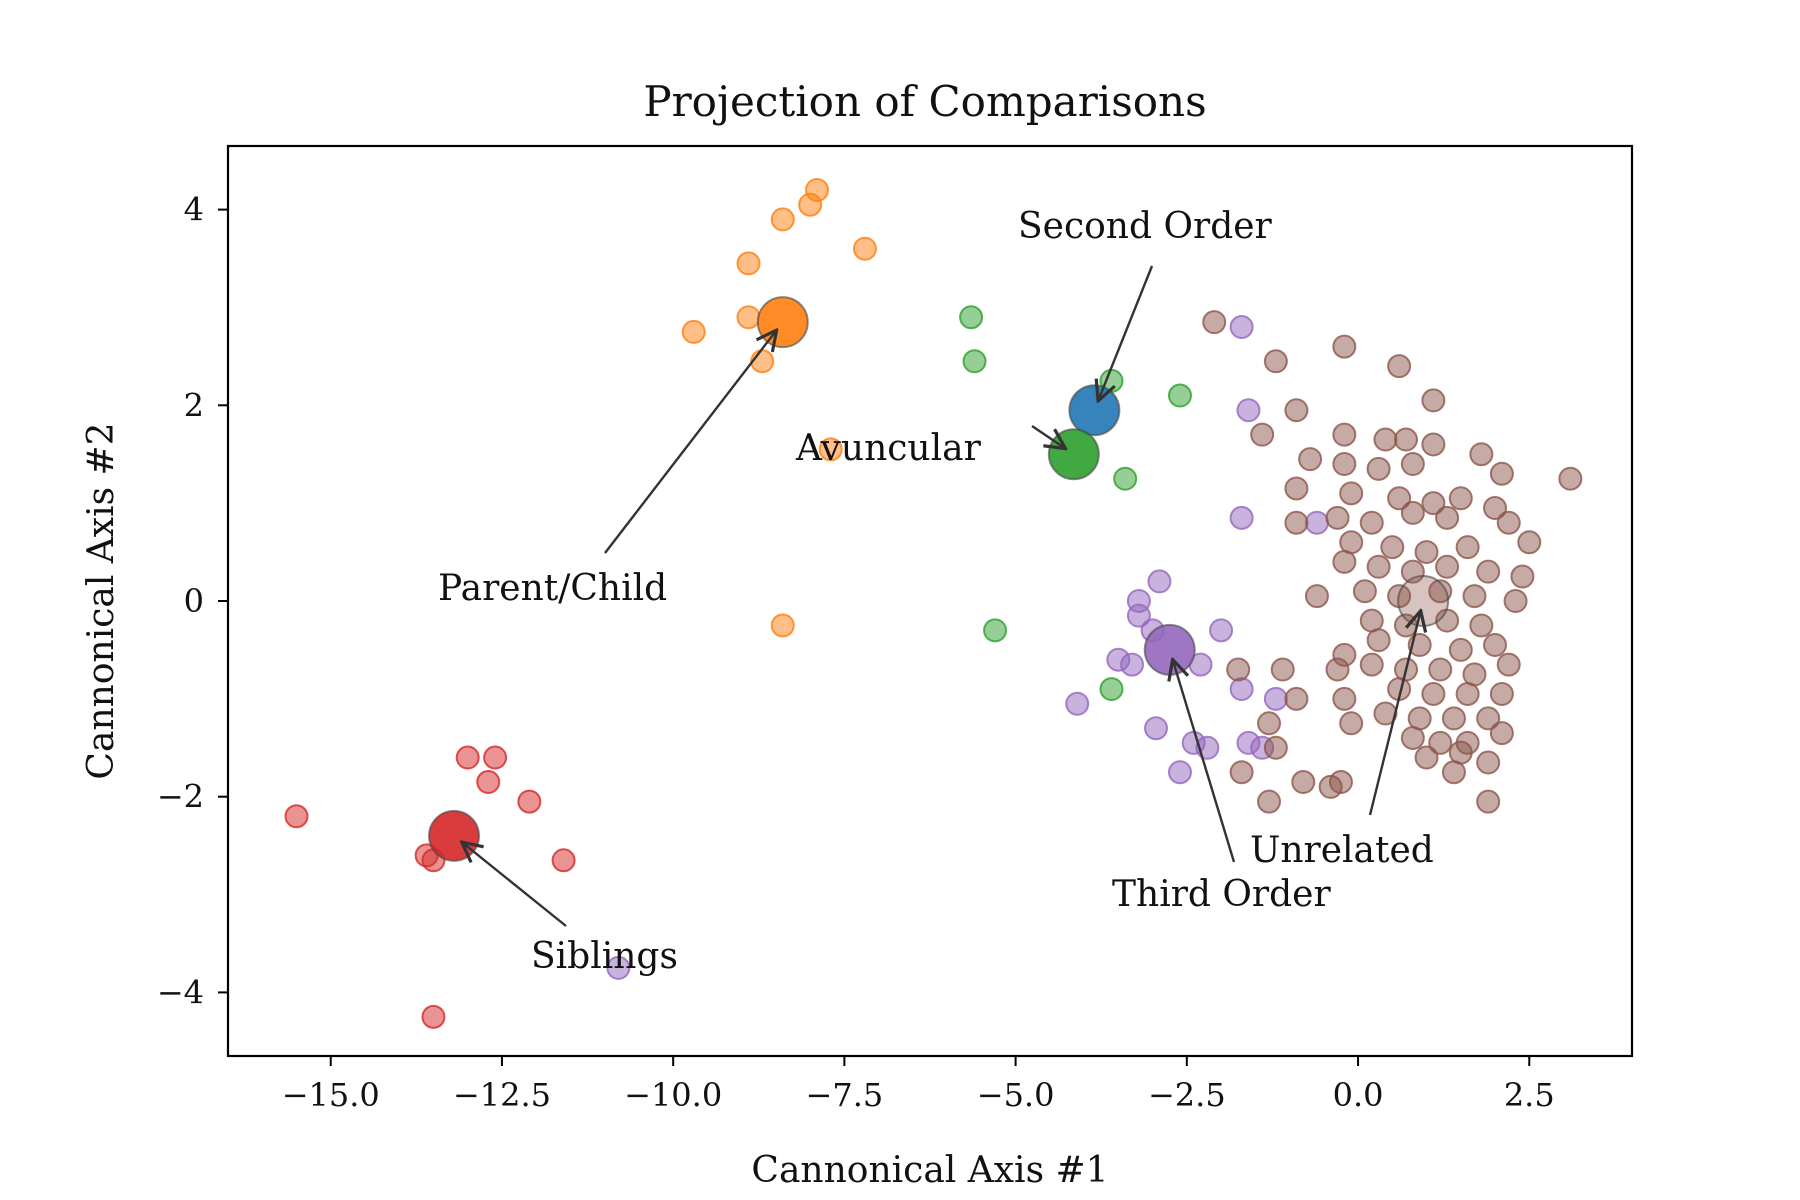 The image size is (1800, 1200). What do you see at coordinates (929, 1170) in the screenshot?
I see `x-axis-label: Cannonical Axis #1` at bounding box center [929, 1170].